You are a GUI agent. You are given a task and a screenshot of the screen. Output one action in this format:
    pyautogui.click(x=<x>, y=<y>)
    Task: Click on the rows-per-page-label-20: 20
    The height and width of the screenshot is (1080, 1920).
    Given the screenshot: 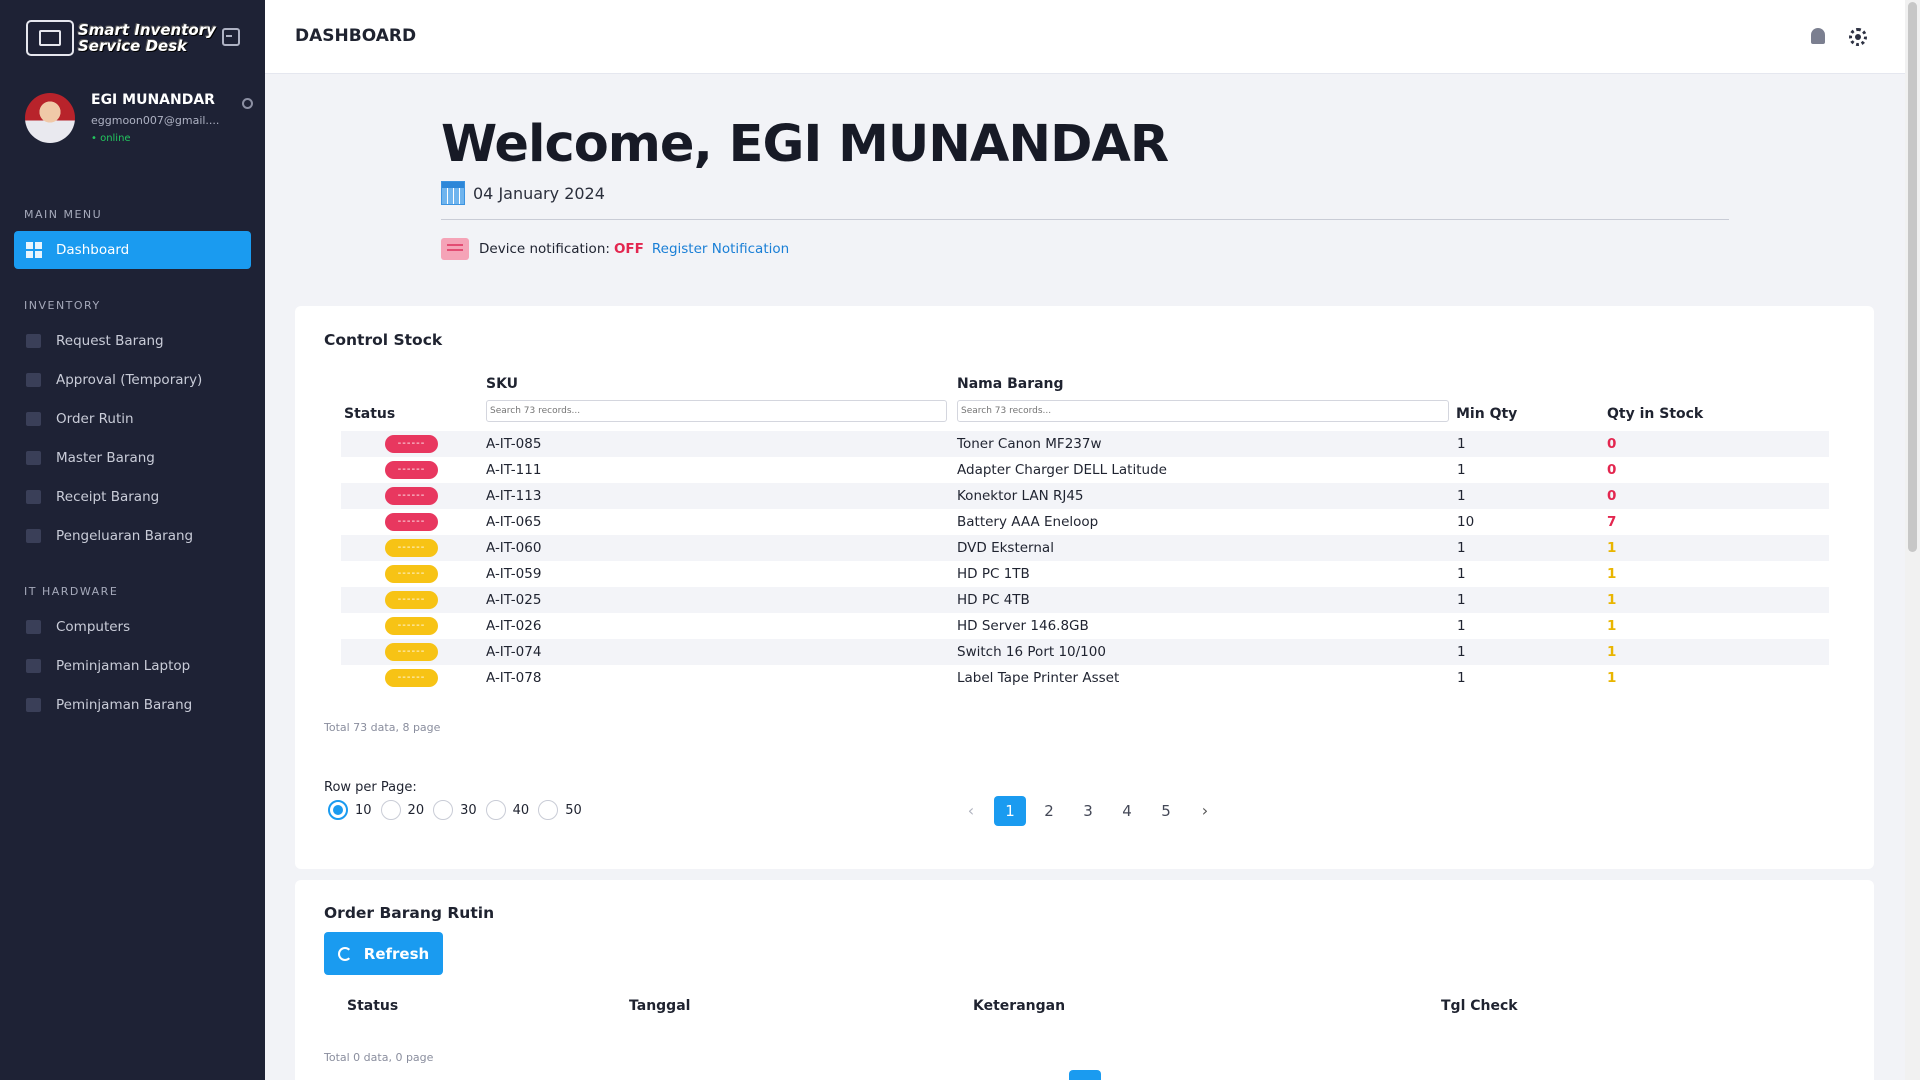 What is the action you would take?
    pyautogui.click(x=416, y=810)
    